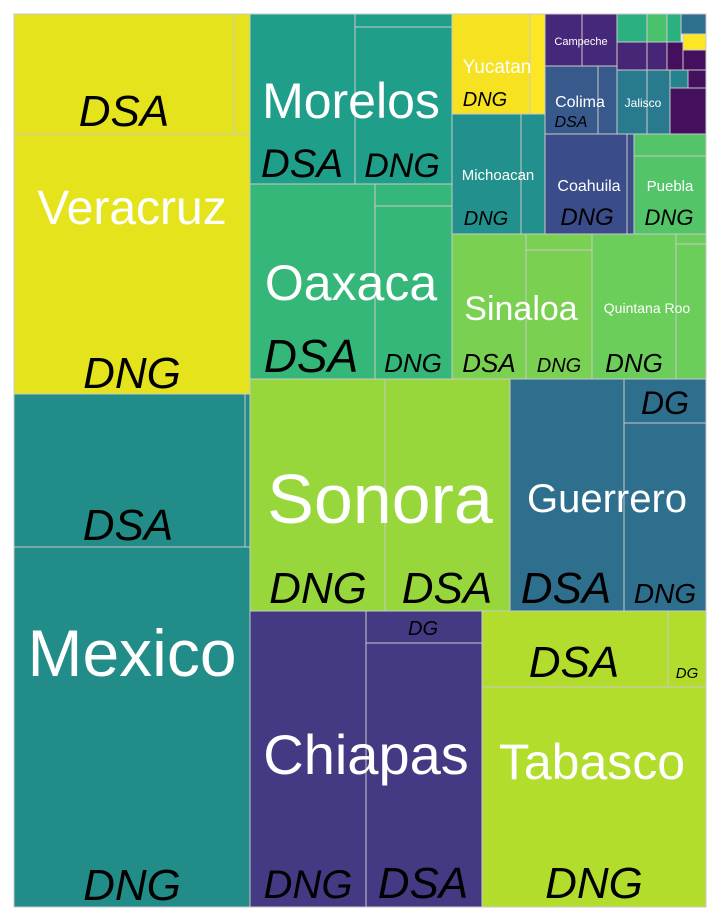  What do you see at coordinates (131, 208) in the screenshot?
I see `state-label-veracruz: Veracruz` at bounding box center [131, 208].